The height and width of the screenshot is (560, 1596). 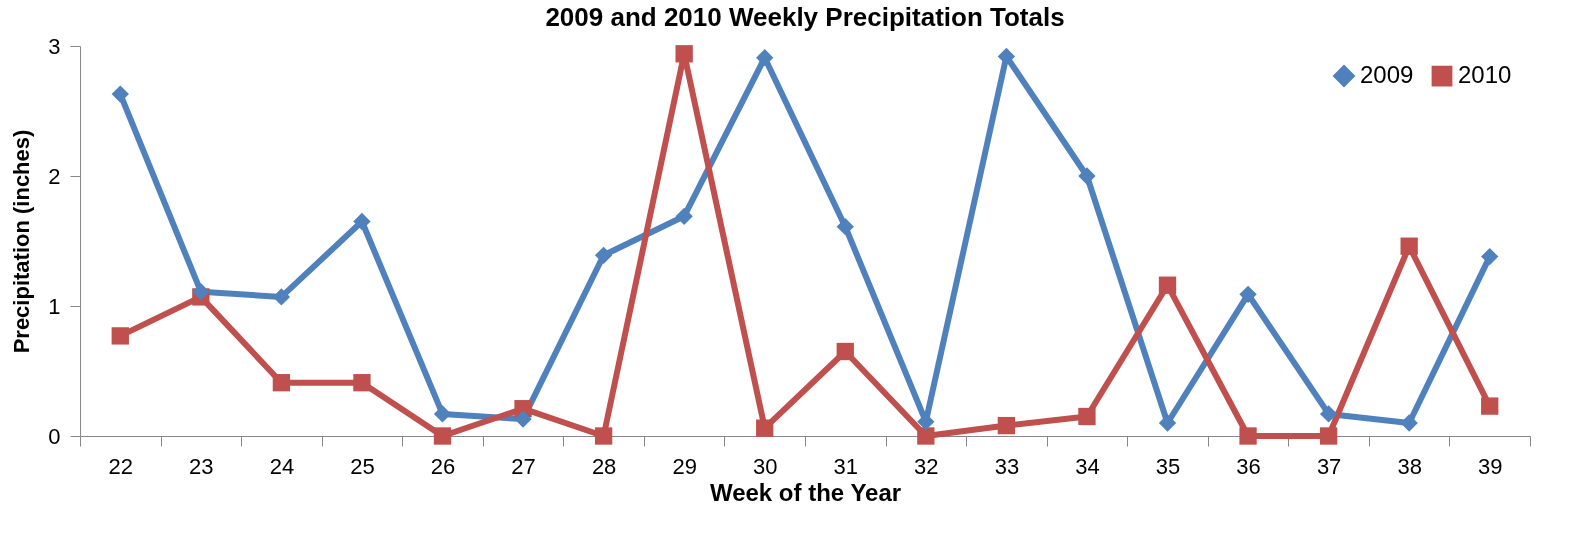 I want to click on y-axis-title: Precipitation (inches), so click(x=22, y=241).